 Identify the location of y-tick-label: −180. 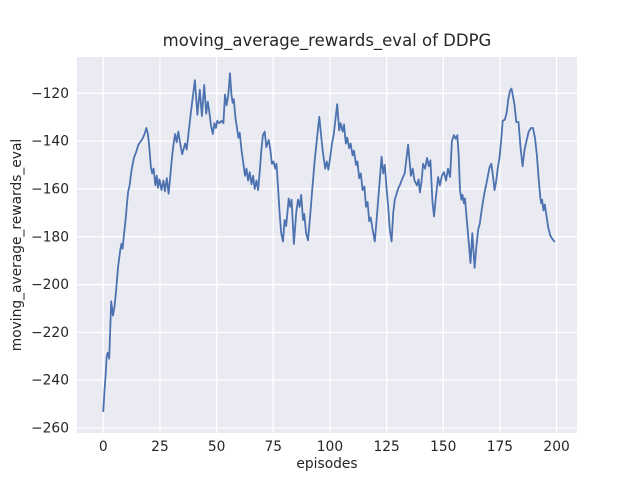
(50, 237).